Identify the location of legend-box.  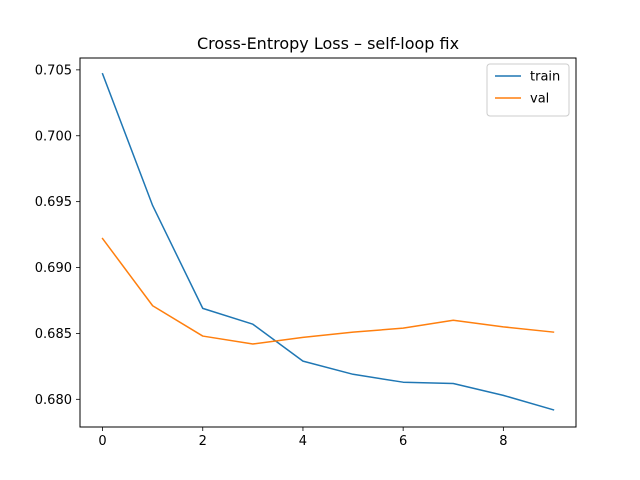
(528, 90).